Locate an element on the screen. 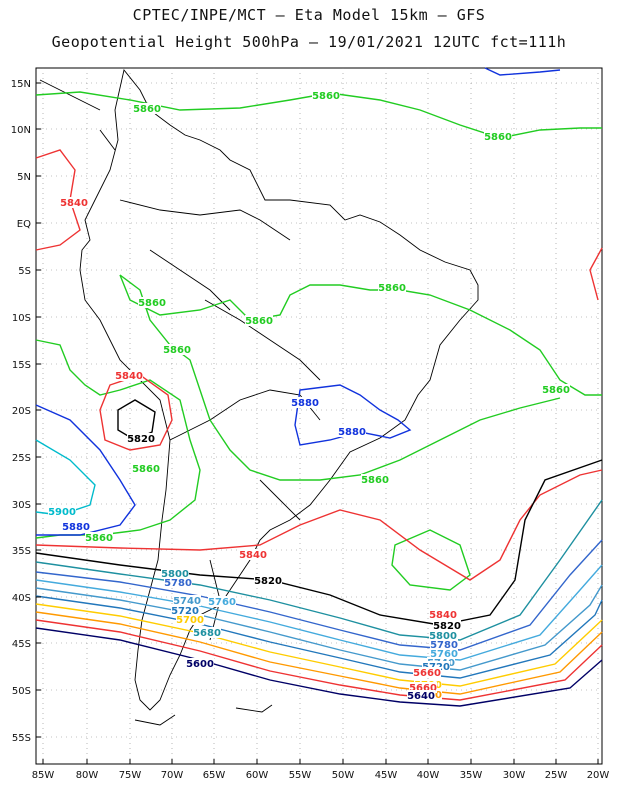 The image size is (618, 800). lat-tick-label: 40S is located at coordinates (21, 598).